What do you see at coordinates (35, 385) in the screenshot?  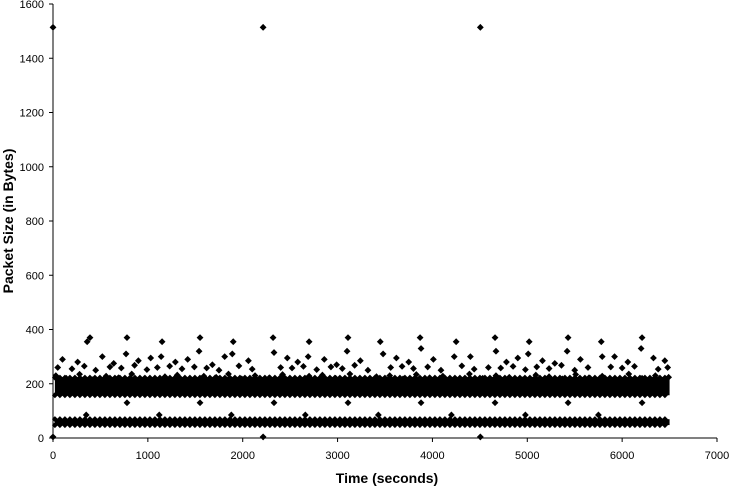 I see `y-tick-label: 200` at bounding box center [35, 385].